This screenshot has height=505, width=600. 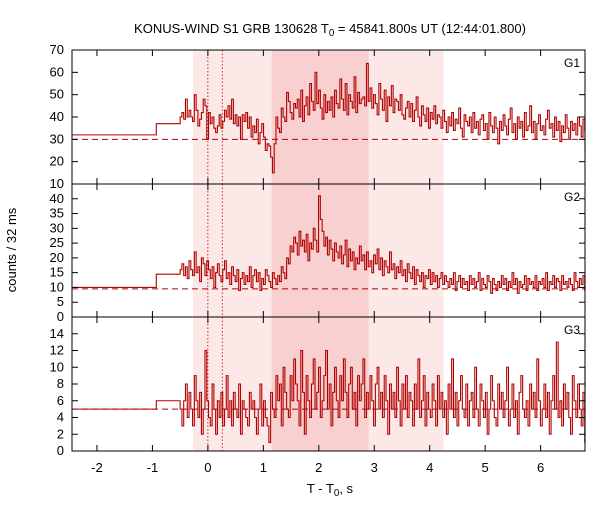 I want to click on x-tick-label: 1, so click(x=263, y=467).